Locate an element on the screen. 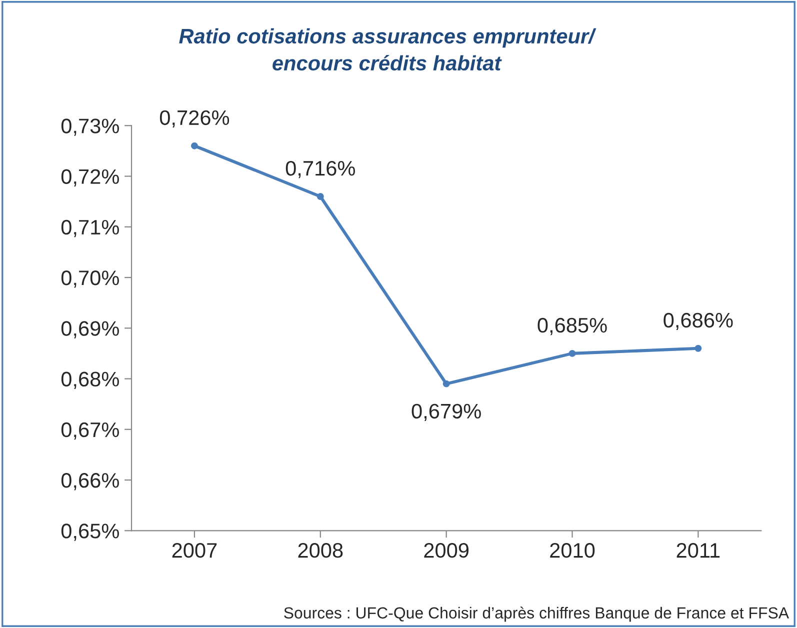 The width and height of the screenshot is (797, 628). chart-title: Ratio cotisations assurances emprunteur/ encours crédits habitat is located at coordinates (387, 49).